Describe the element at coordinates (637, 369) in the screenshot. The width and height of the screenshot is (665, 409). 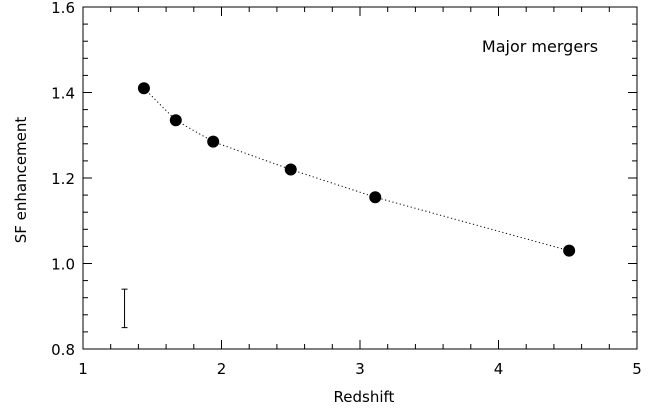
I see `x-tick-label: 5` at that location.